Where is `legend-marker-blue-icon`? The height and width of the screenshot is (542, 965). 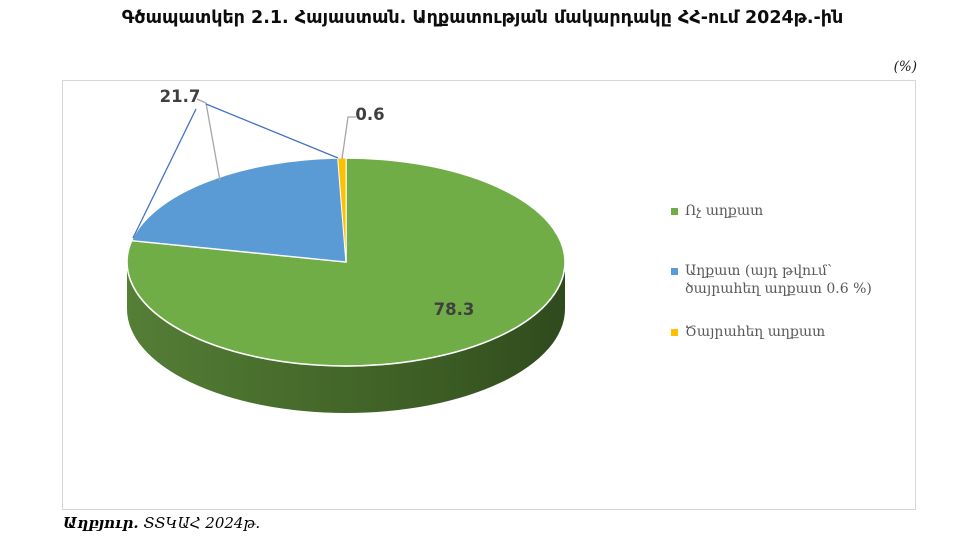 legend-marker-blue-icon is located at coordinates (674, 271).